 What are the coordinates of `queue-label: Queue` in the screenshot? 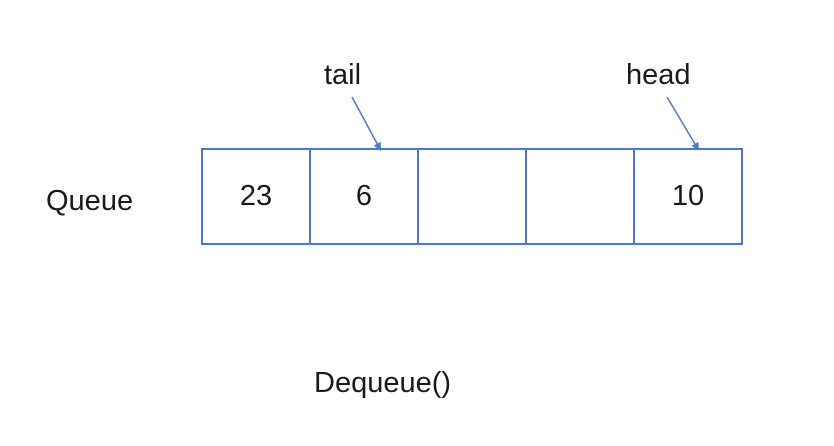 It's located at (90, 201).